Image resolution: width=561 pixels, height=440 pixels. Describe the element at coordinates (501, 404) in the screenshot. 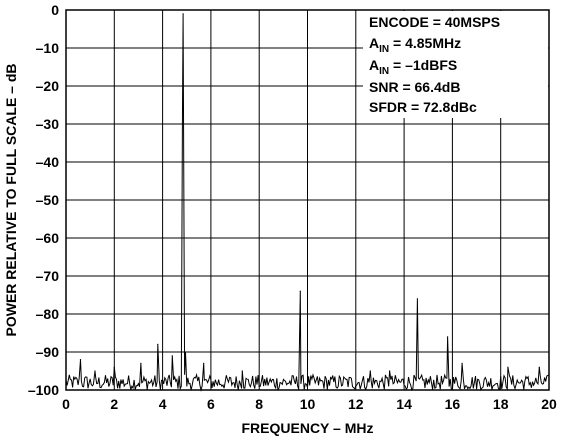

I see `x-tick-label: 18` at that location.